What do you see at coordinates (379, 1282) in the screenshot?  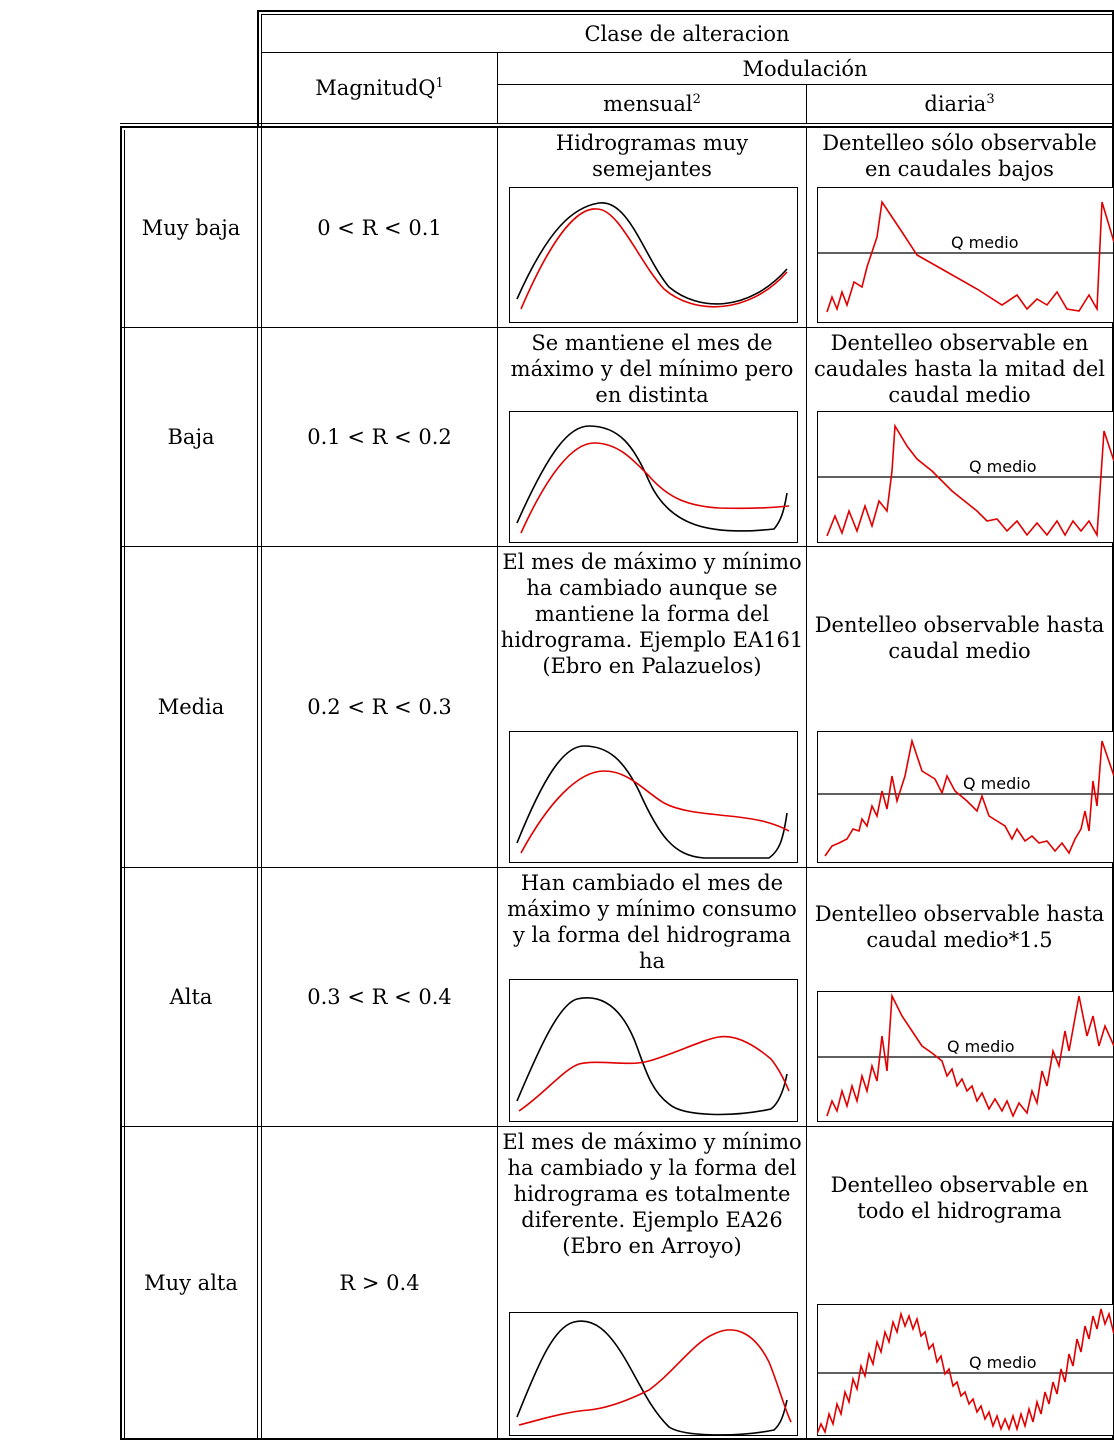 I see `row-rango: R > 0.4` at bounding box center [379, 1282].